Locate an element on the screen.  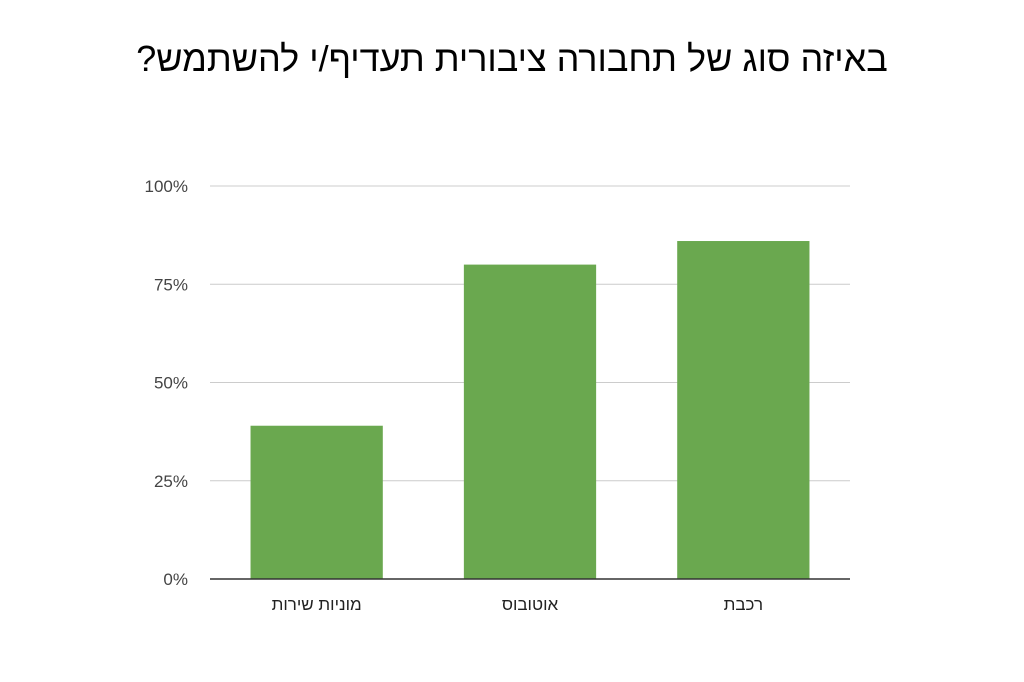
category-label: רכבת is located at coordinates (743, 604).